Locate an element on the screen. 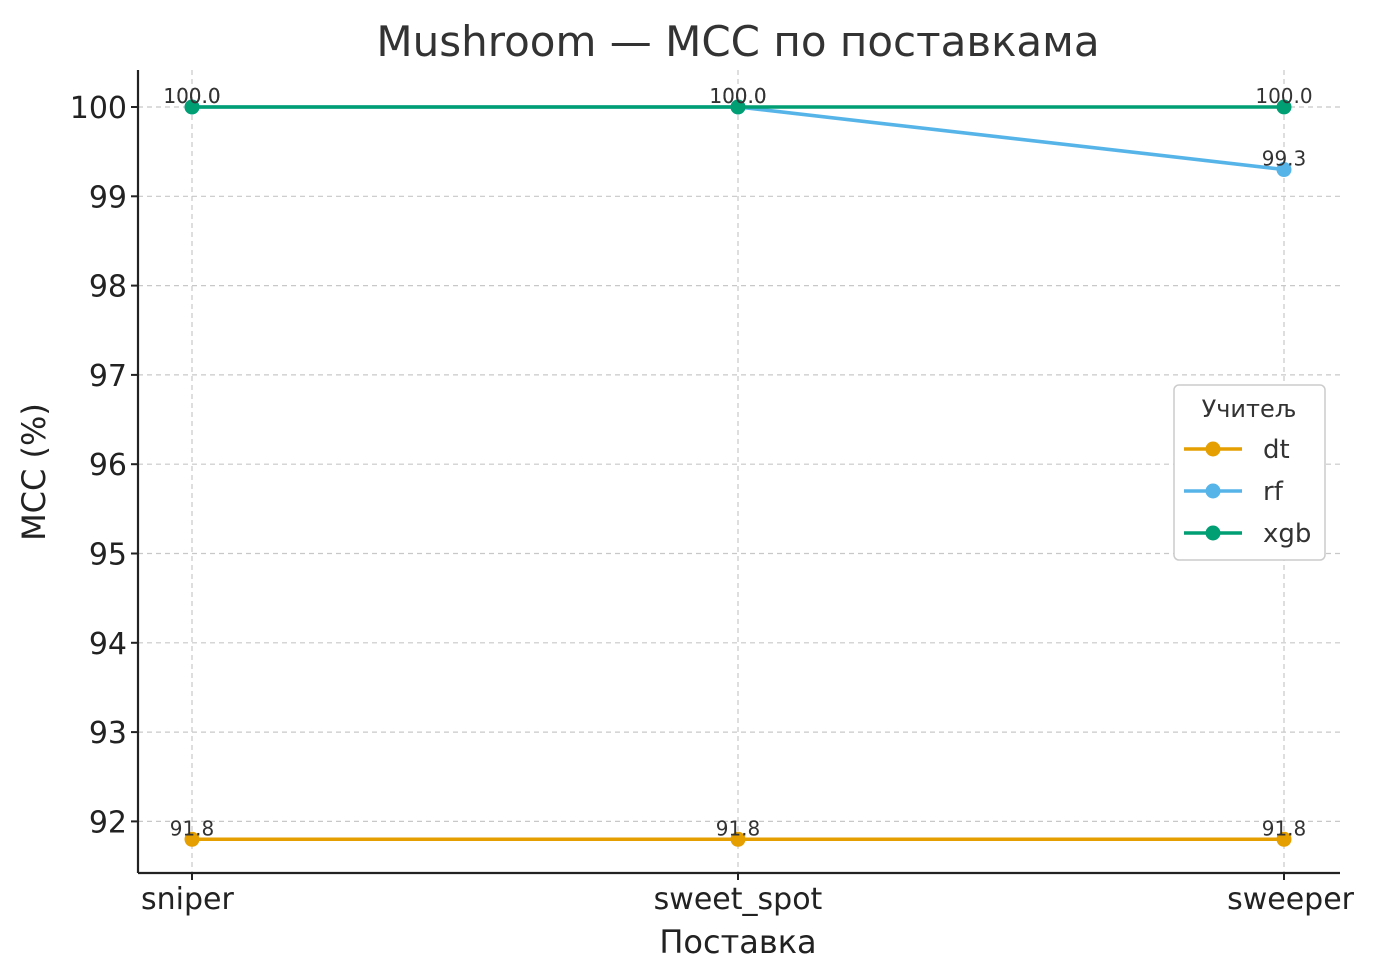 The width and height of the screenshot is (1374, 980). legend-label: dt is located at coordinates (1276, 450).